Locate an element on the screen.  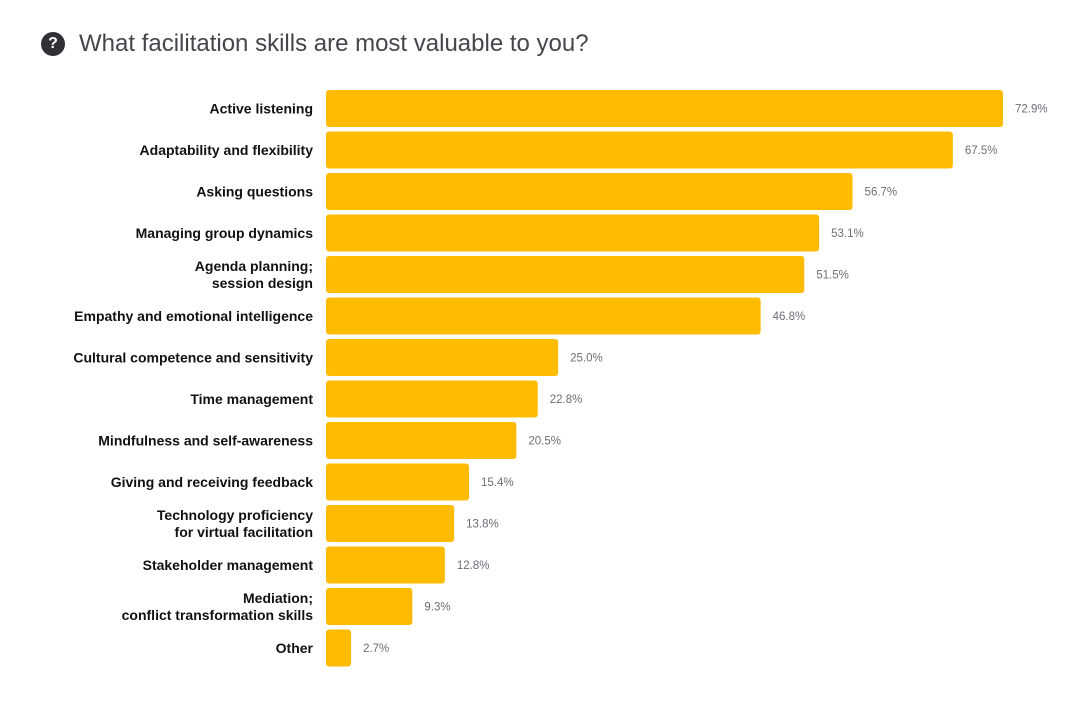
value-label-5: 46.8% is located at coordinates (789, 317).